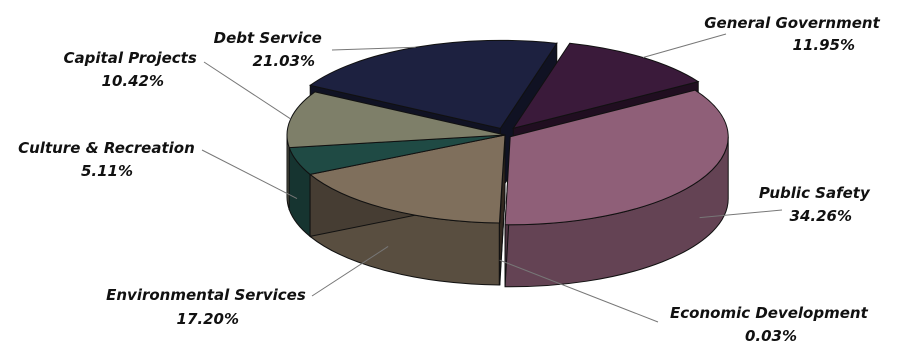 This screenshot has height=346, width=905. Describe the element at coordinates (579, 291) in the screenshot. I see `leader-economic-development` at that location.